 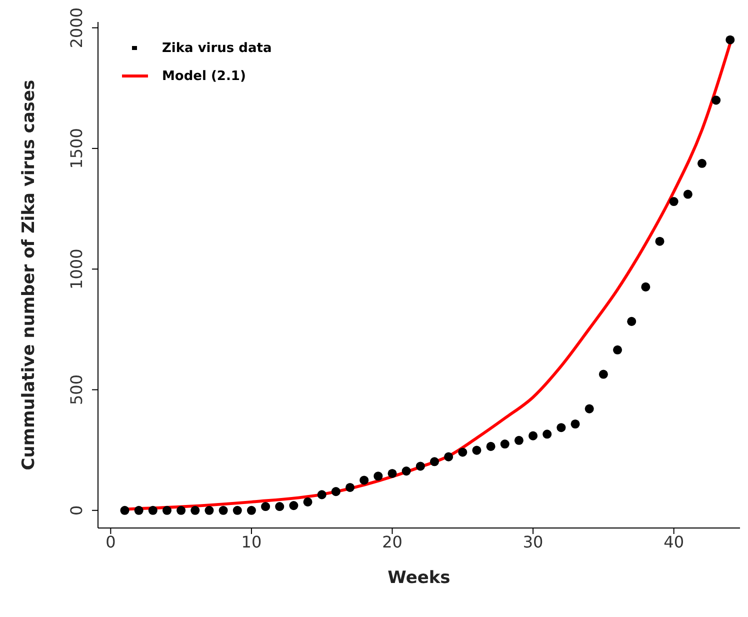 What do you see at coordinates (204, 76) in the screenshot?
I see `legend-label: Model (2.1)` at bounding box center [204, 76].